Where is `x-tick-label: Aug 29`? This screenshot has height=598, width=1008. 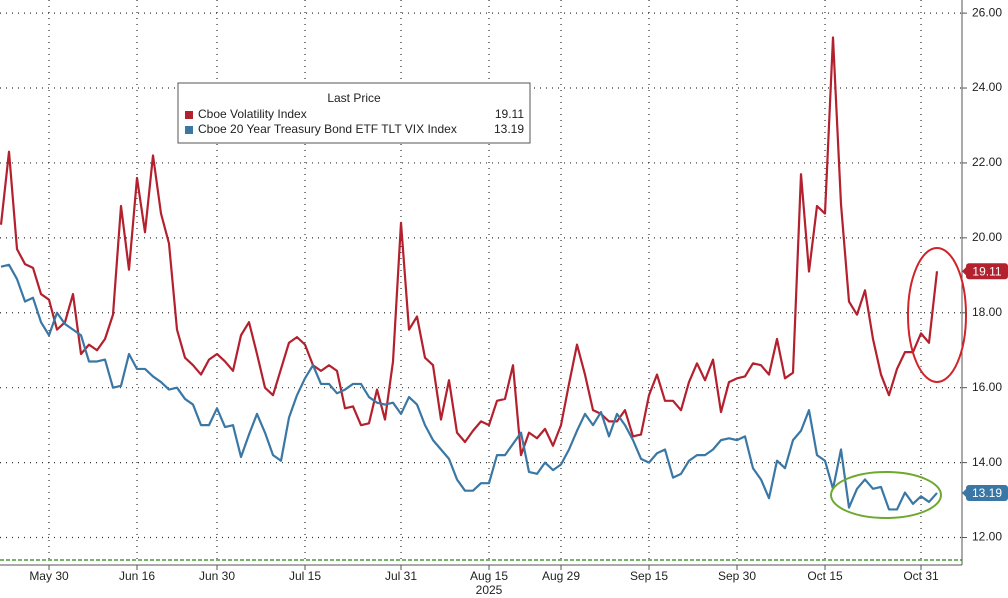 x-tick-label: Aug 29 is located at coordinates (561, 576).